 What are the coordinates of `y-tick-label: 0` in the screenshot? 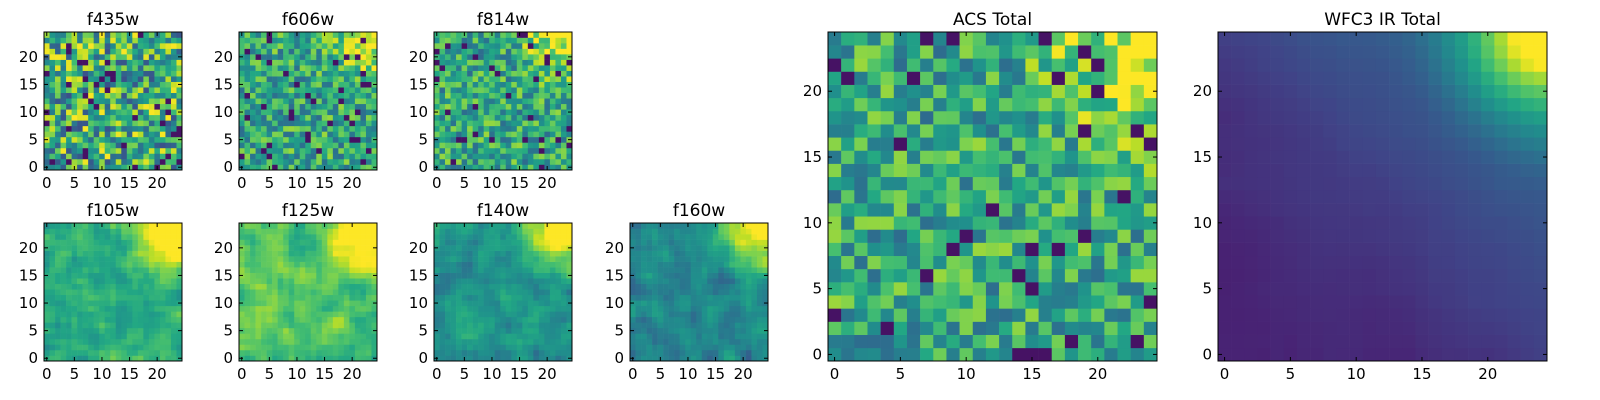 It's located at (423, 167).